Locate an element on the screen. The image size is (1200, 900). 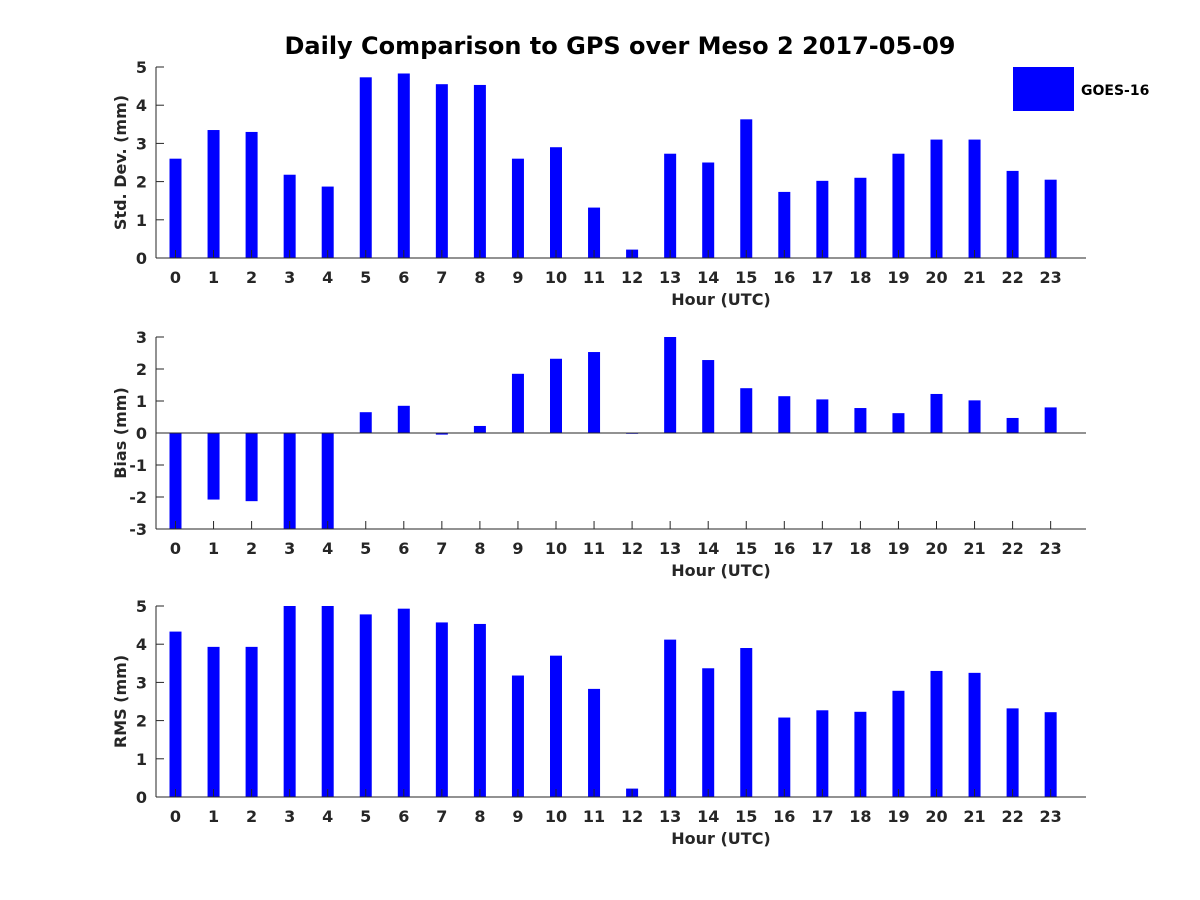
rms-x-tick-label: 18 is located at coordinates (860, 816).